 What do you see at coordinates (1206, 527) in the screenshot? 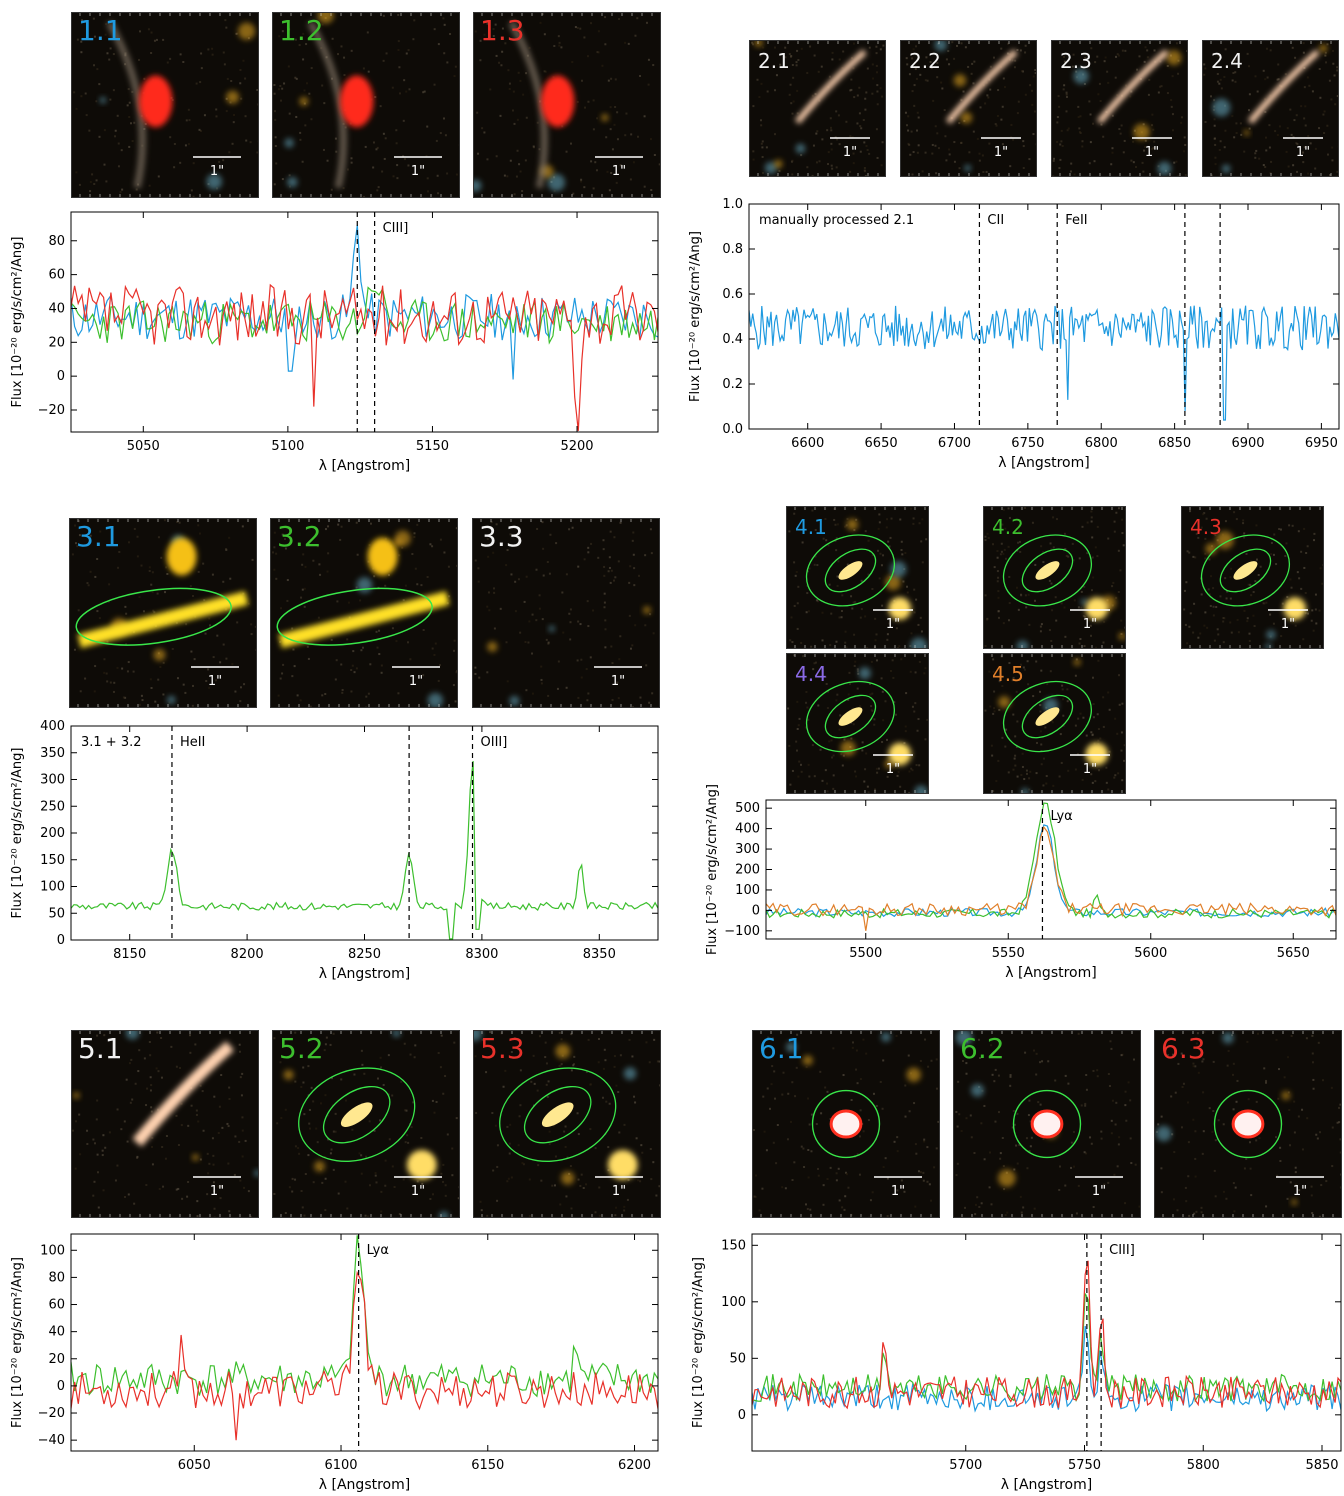
I see `stamp-label: 4.3` at bounding box center [1206, 527].